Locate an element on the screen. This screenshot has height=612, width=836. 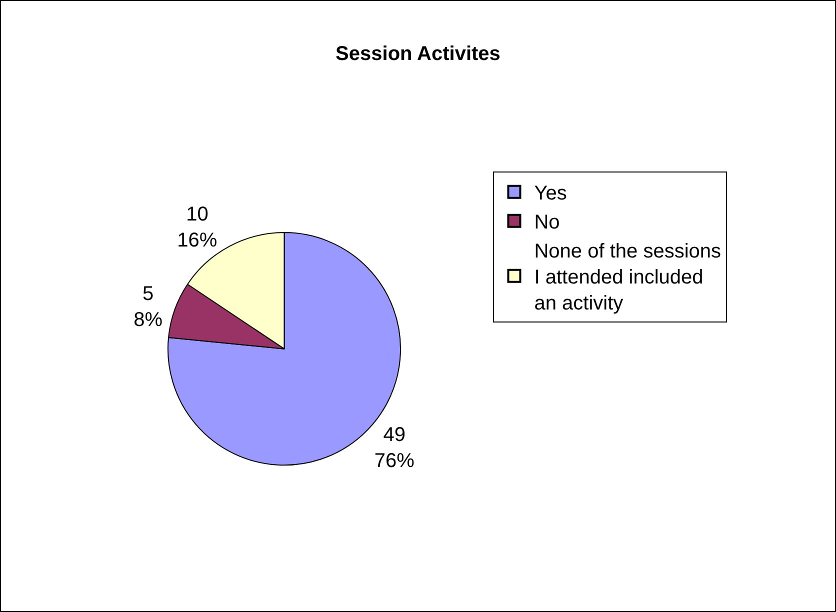
chart-title: Session Activites is located at coordinates (418, 53).